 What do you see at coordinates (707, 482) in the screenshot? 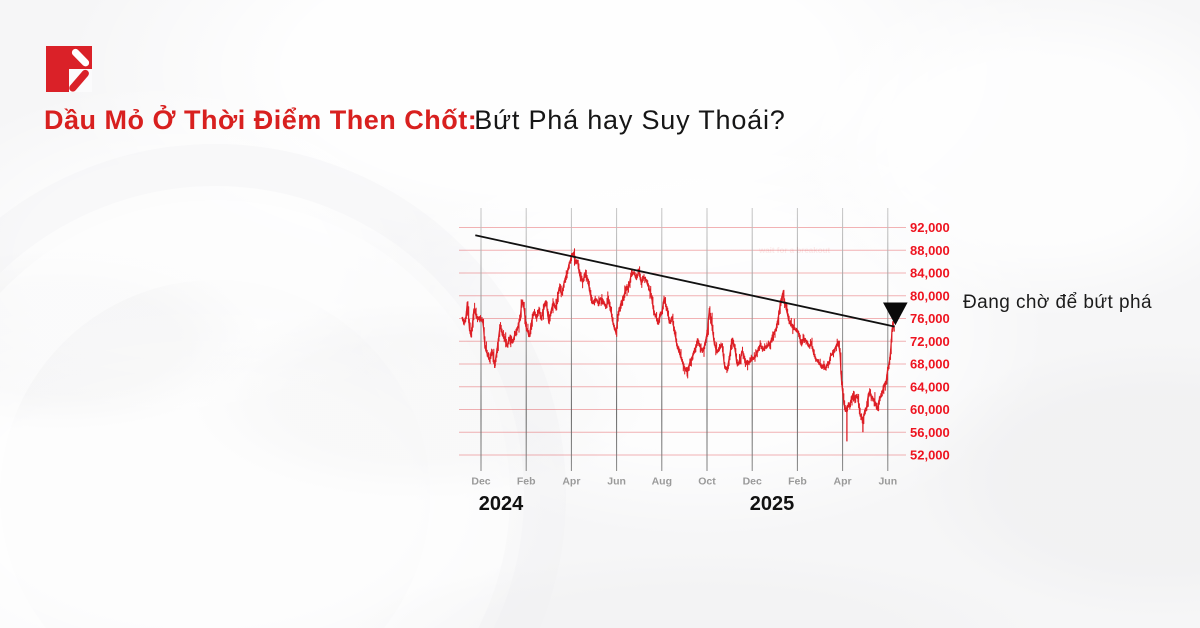
I see `svg-text: Oct` at bounding box center [707, 482].